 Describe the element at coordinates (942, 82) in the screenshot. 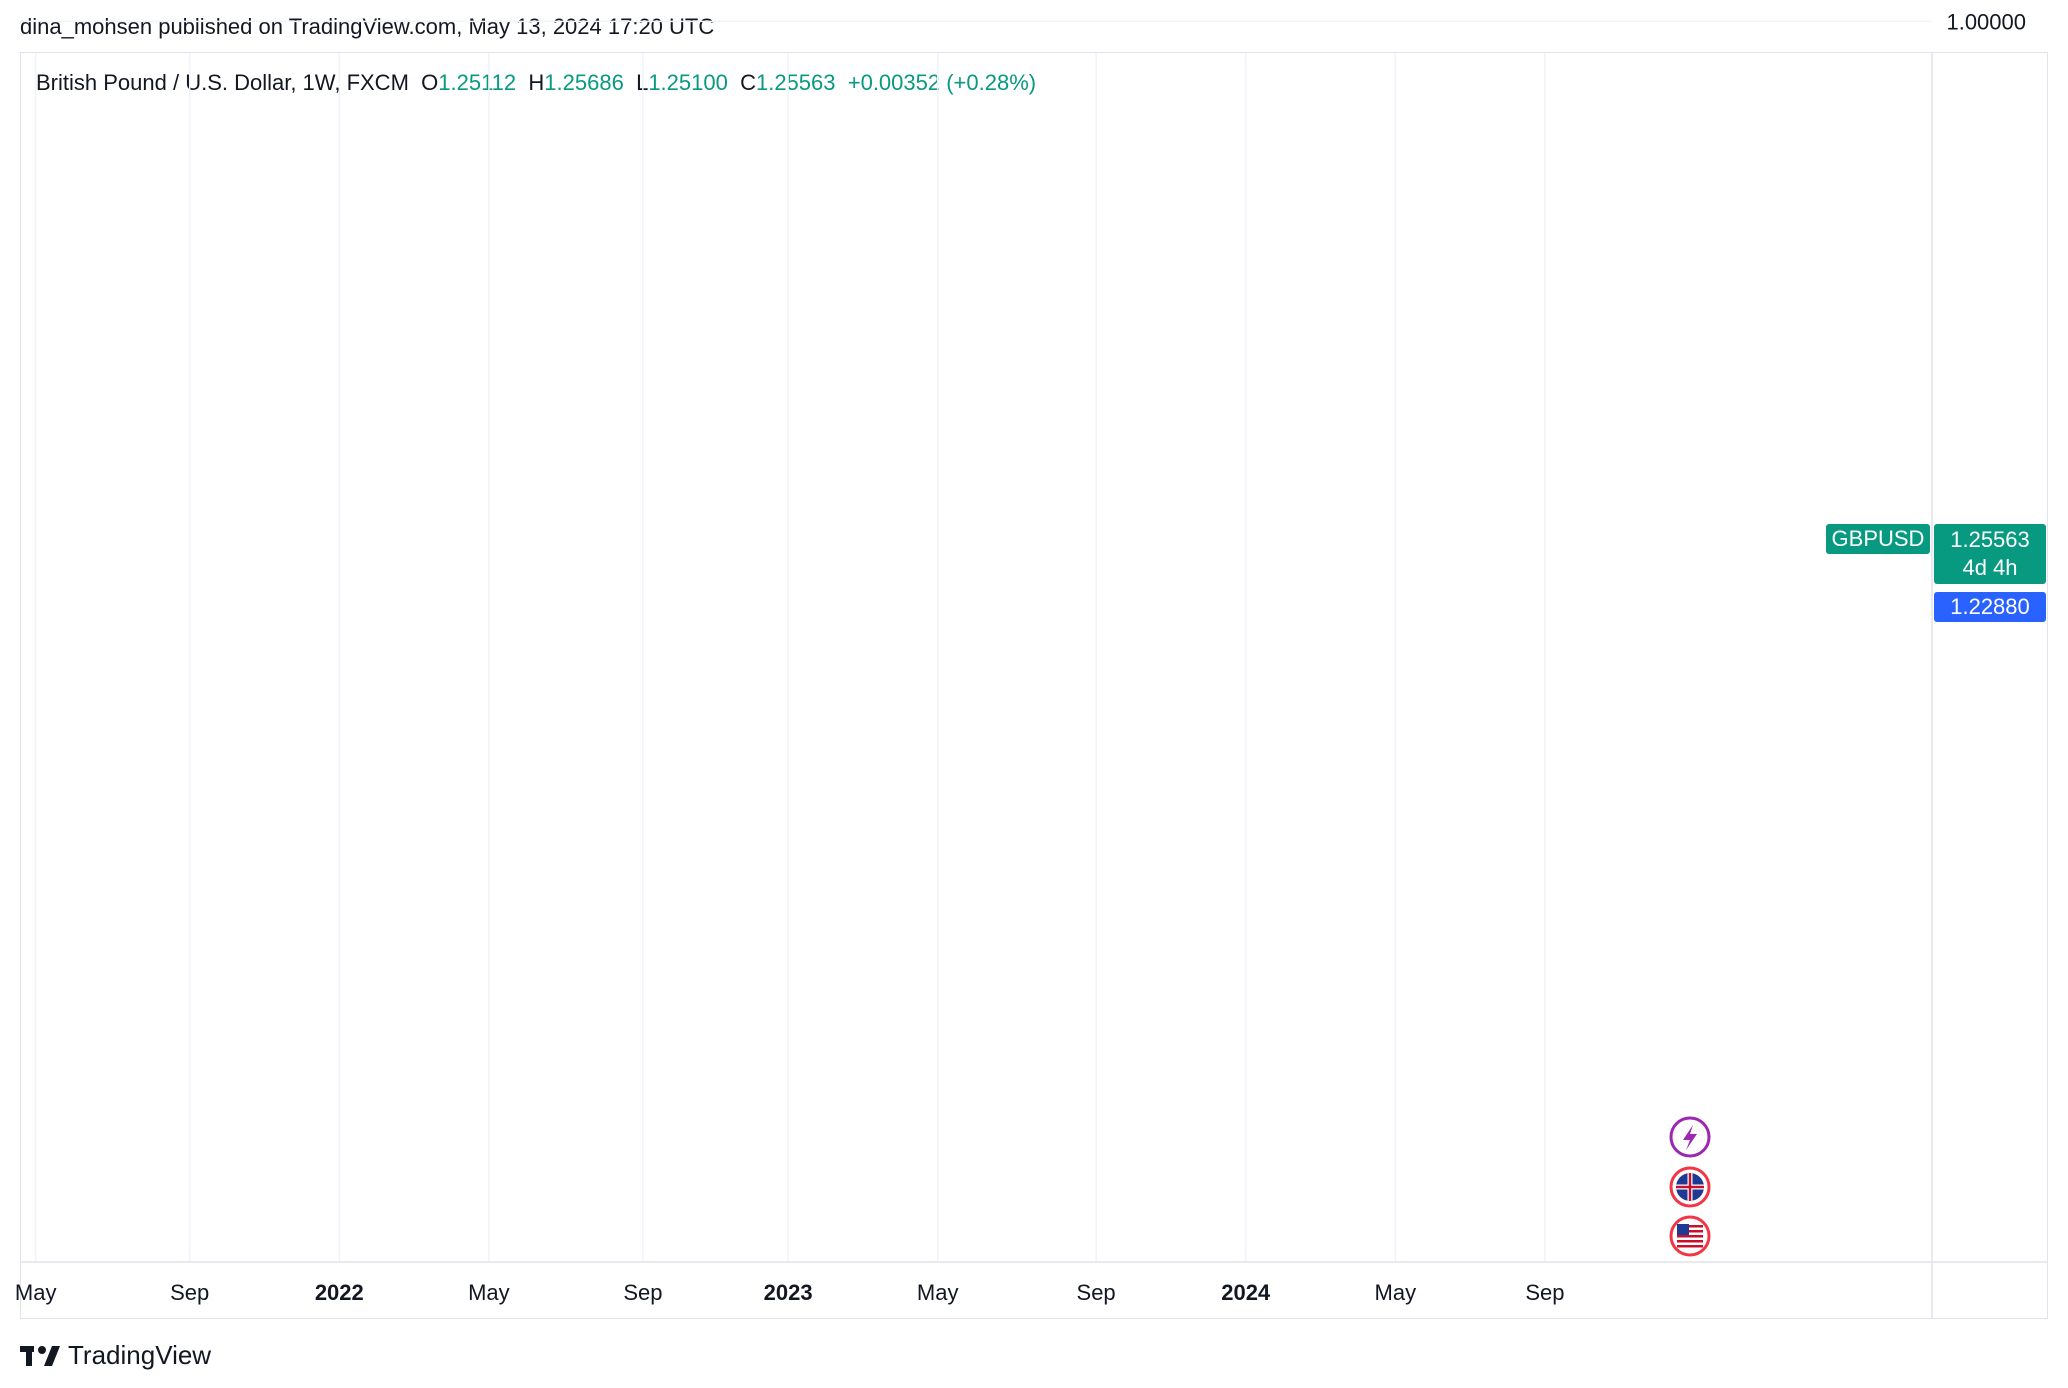

I see `change-value: +0.00352 (+0.28%)` at that location.